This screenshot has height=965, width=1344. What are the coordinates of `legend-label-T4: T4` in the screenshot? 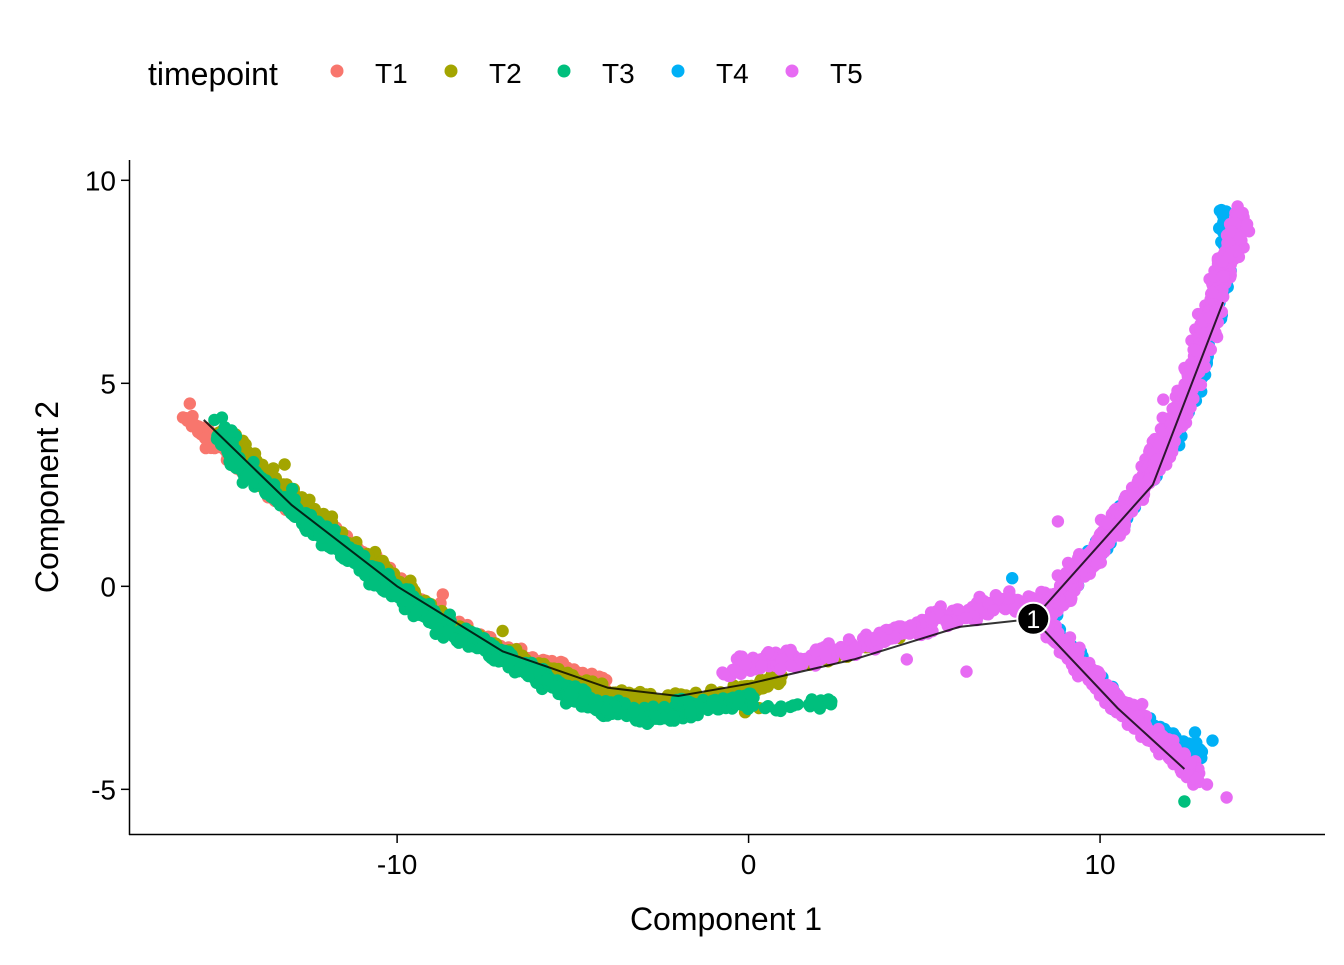 It's located at (732, 73).